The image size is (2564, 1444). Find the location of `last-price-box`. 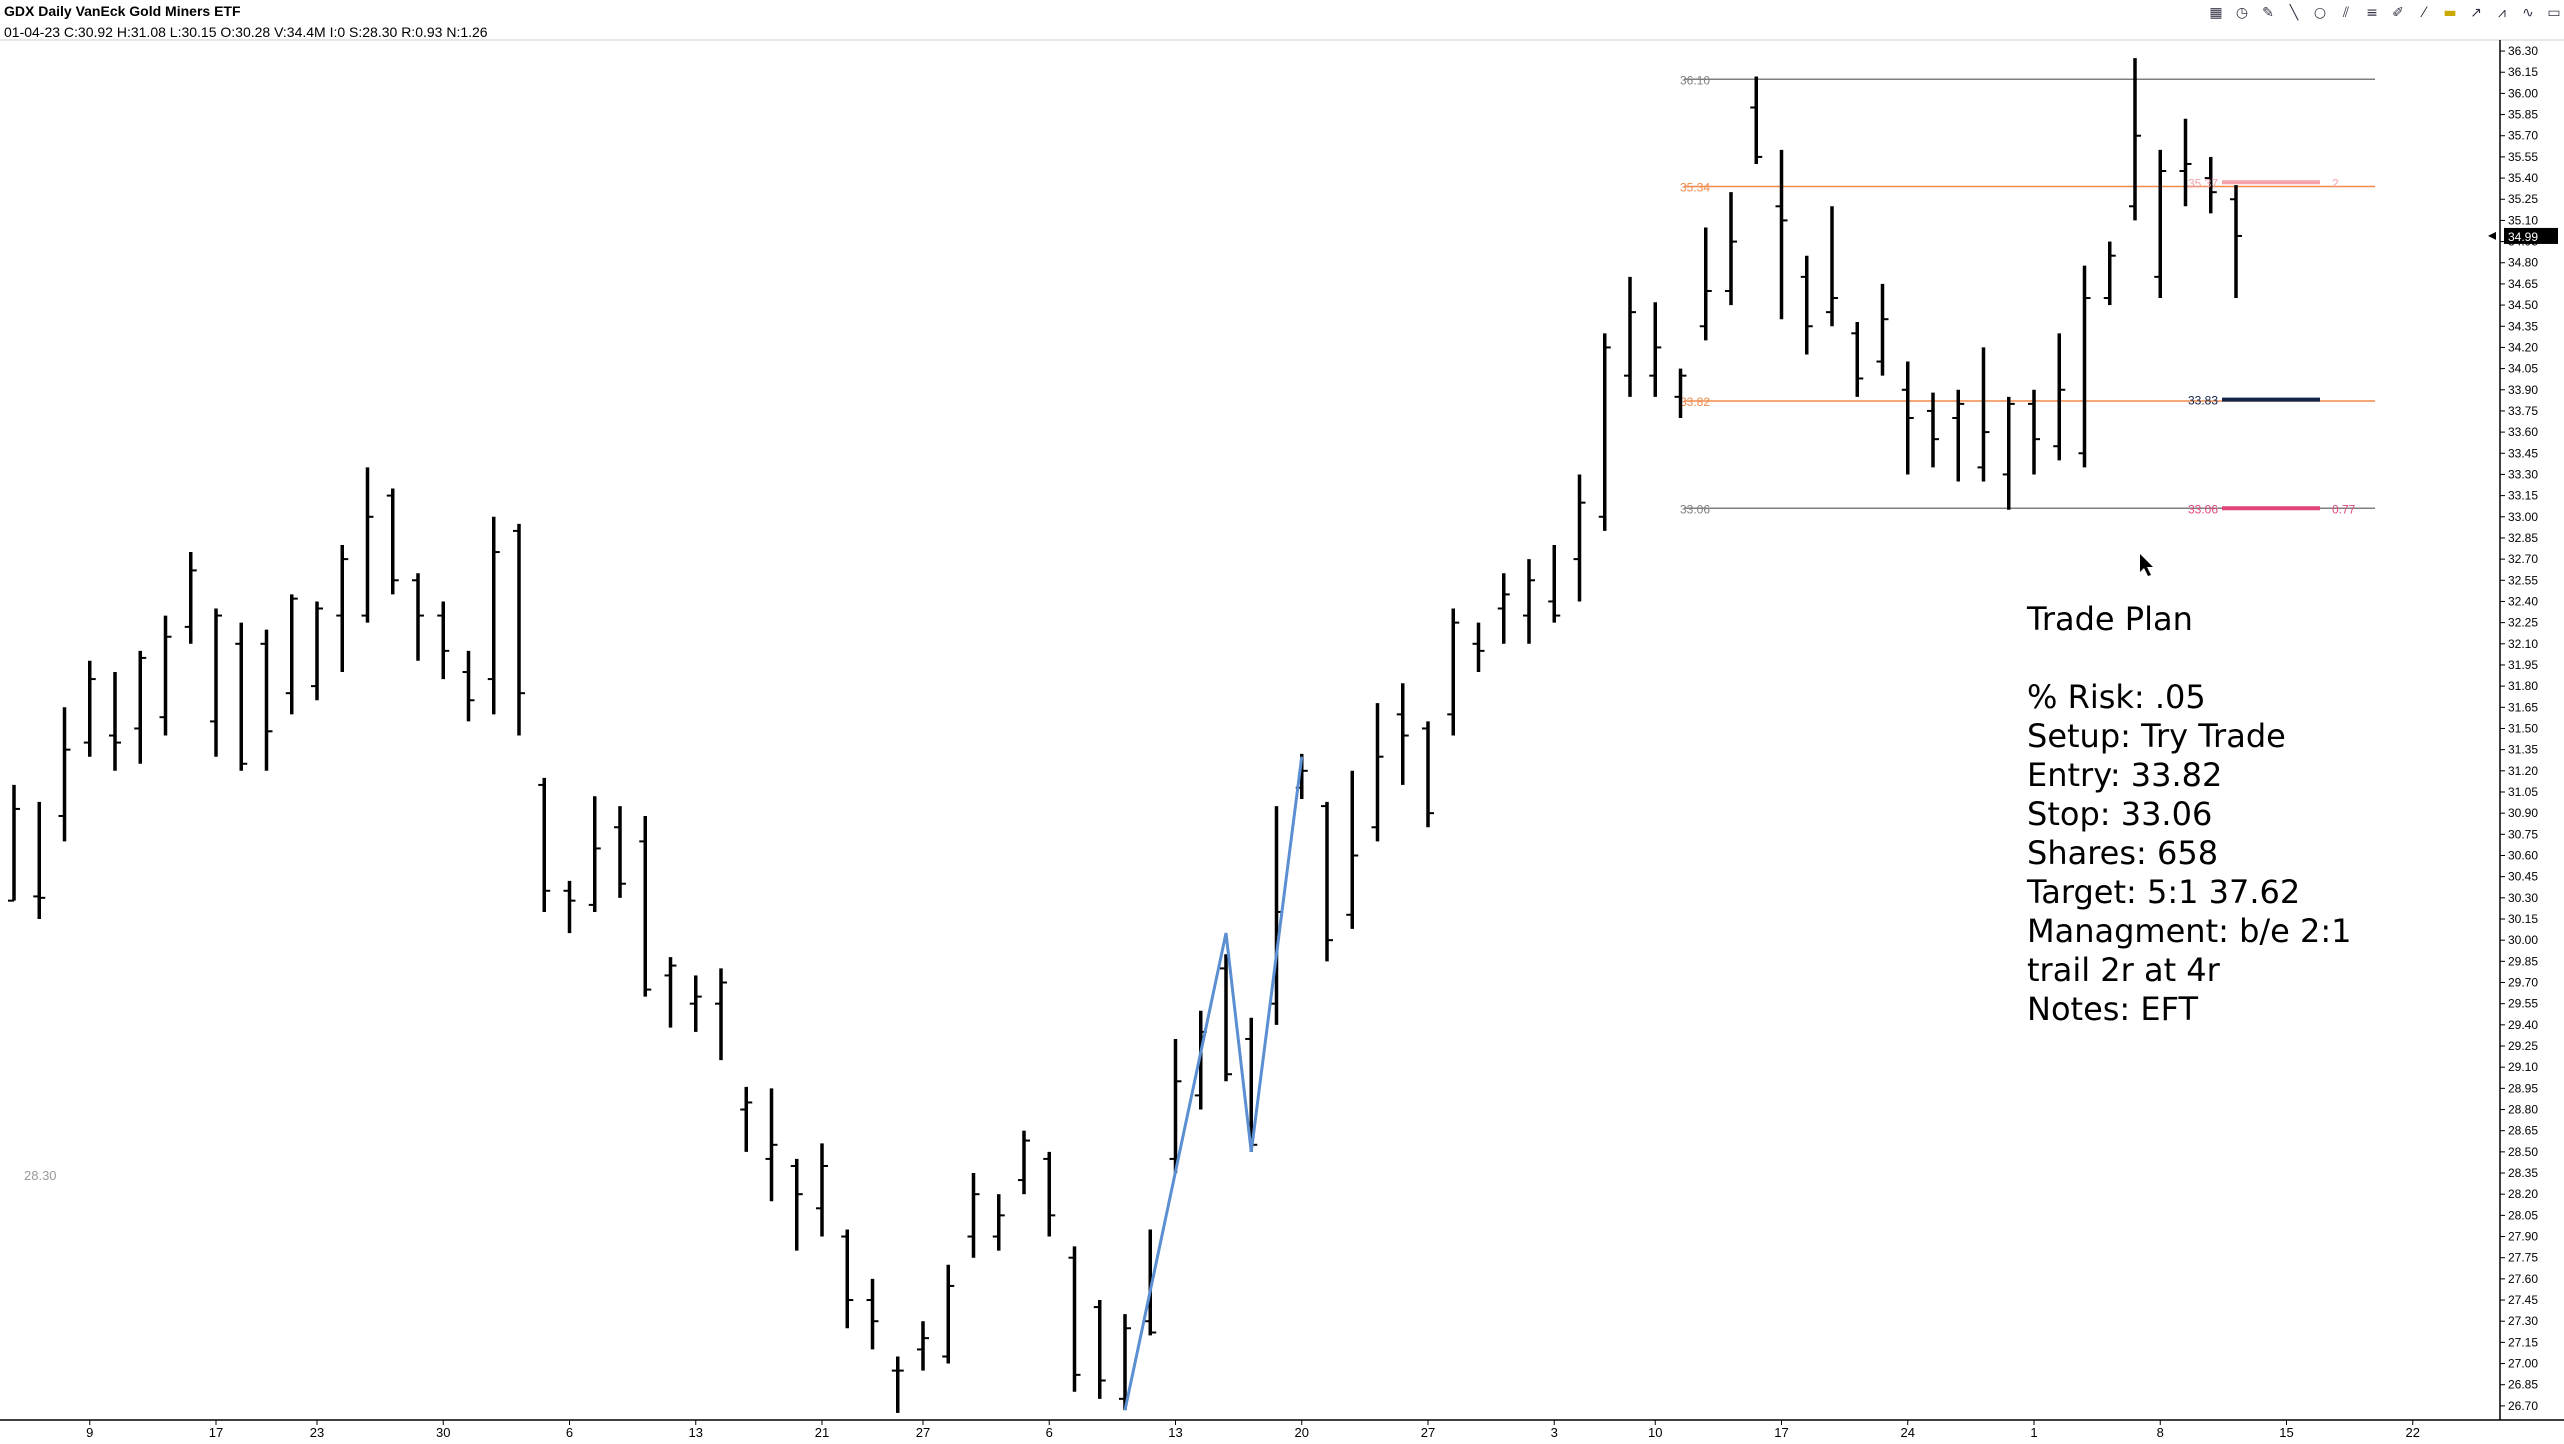

last-price-box is located at coordinates (2531, 235).